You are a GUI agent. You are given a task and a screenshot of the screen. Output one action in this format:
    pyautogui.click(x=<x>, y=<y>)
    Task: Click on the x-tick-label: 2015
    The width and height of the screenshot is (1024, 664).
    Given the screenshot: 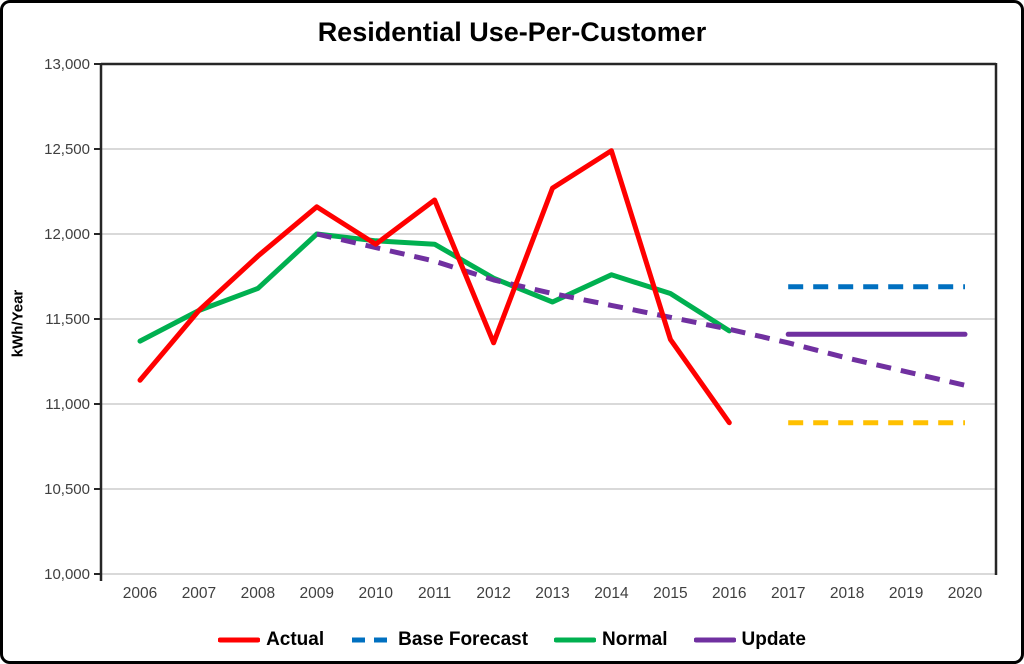 What is the action you would take?
    pyautogui.click(x=670, y=593)
    